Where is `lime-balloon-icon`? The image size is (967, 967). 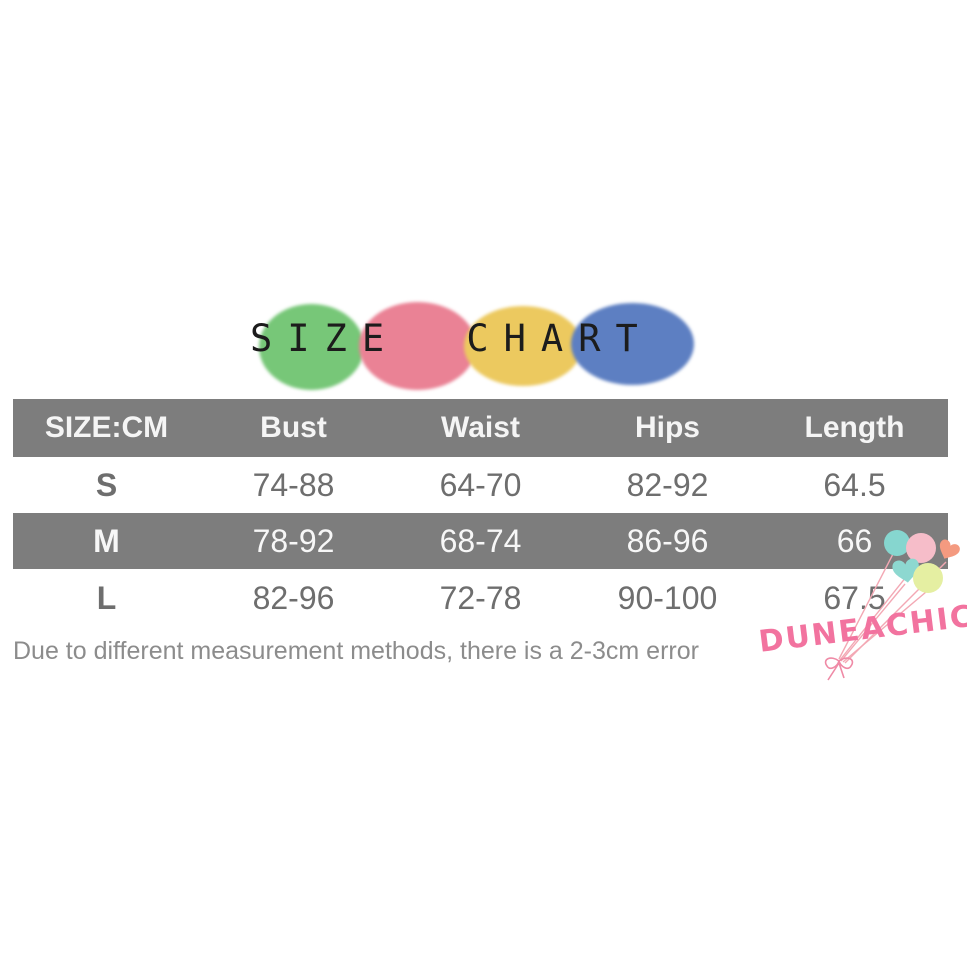 lime-balloon-icon is located at coordinates (928, 578).